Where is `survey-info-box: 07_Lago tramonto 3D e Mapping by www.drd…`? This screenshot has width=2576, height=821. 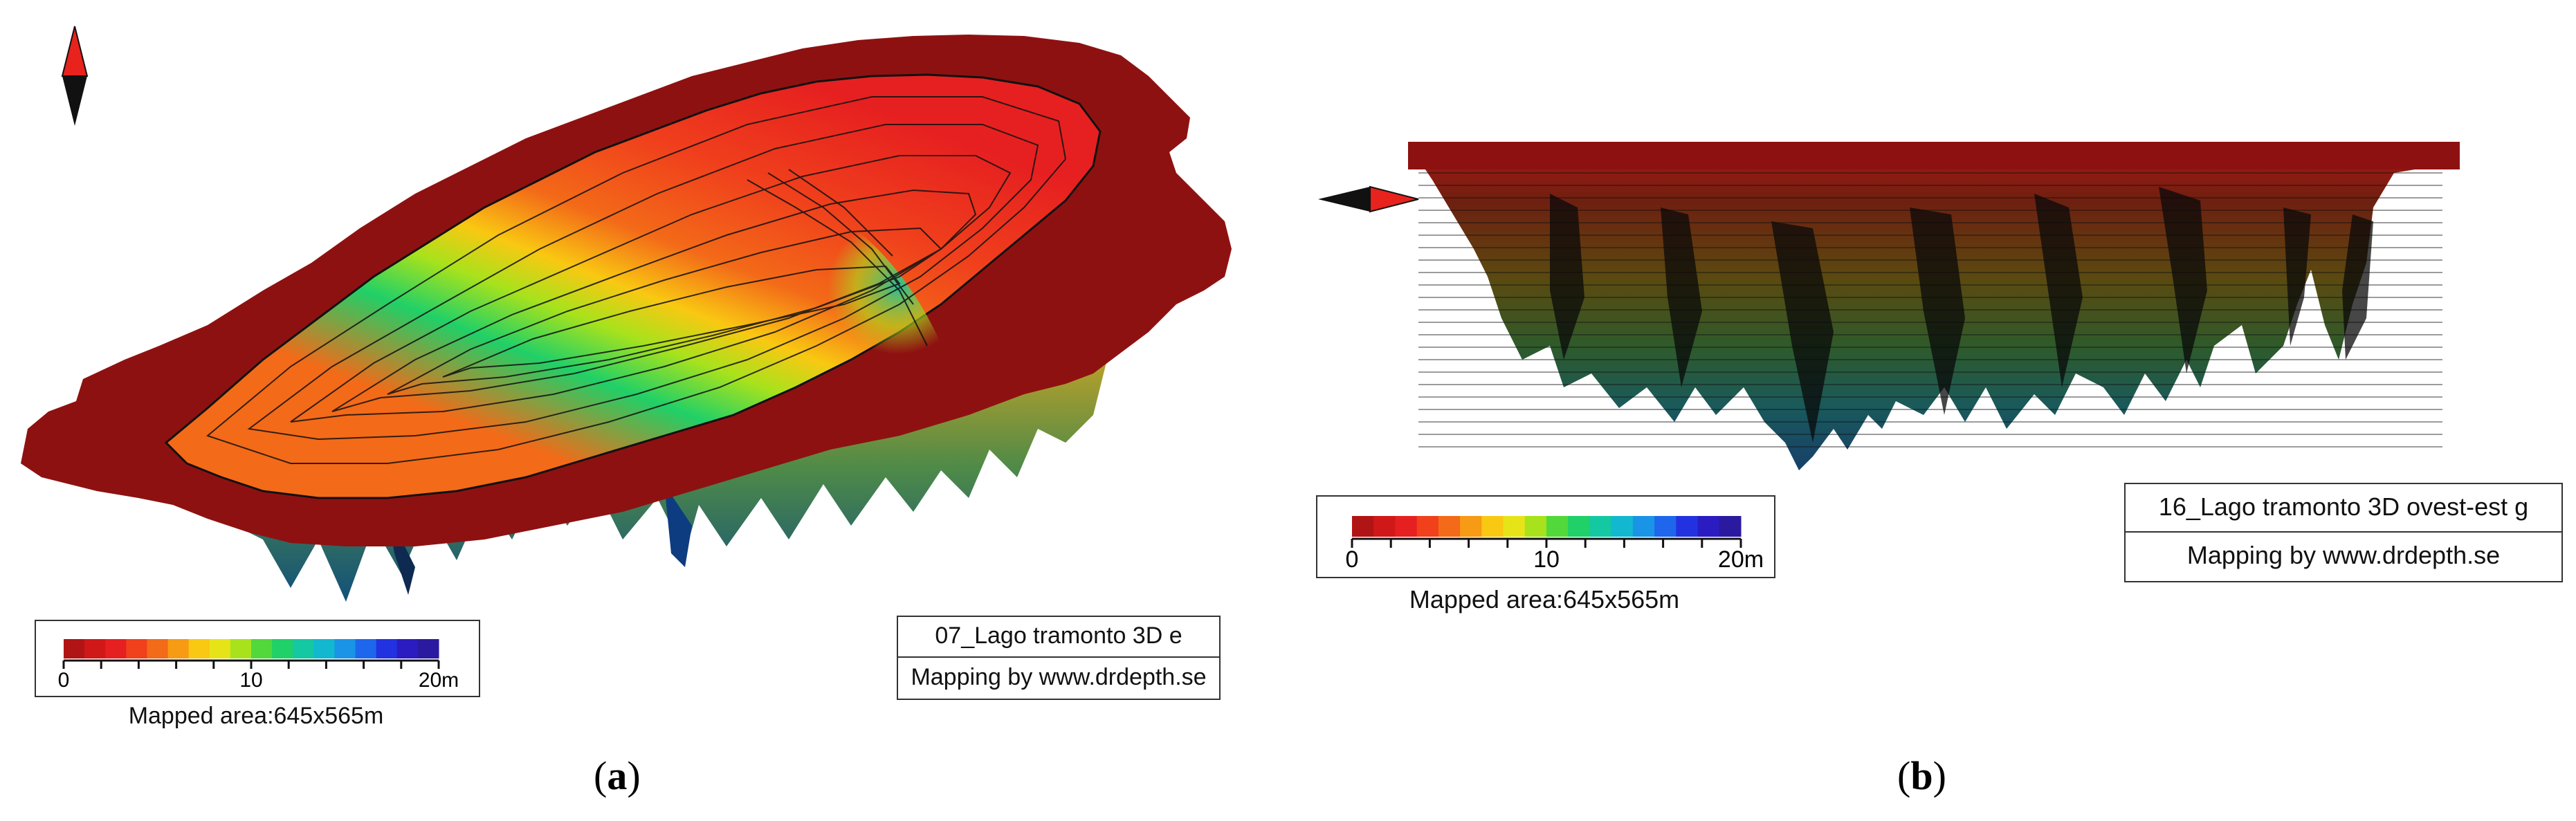 survey-info-box: 07_Lago tramonto 3D e Mapping by www.drd… is located at coordinates (1059, 658).